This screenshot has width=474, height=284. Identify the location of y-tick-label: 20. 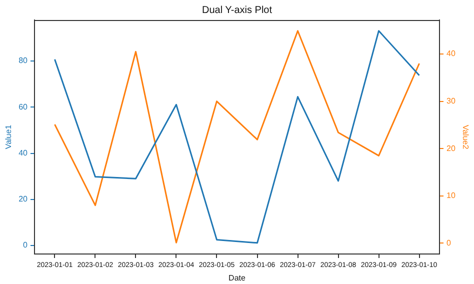
(23, 199).